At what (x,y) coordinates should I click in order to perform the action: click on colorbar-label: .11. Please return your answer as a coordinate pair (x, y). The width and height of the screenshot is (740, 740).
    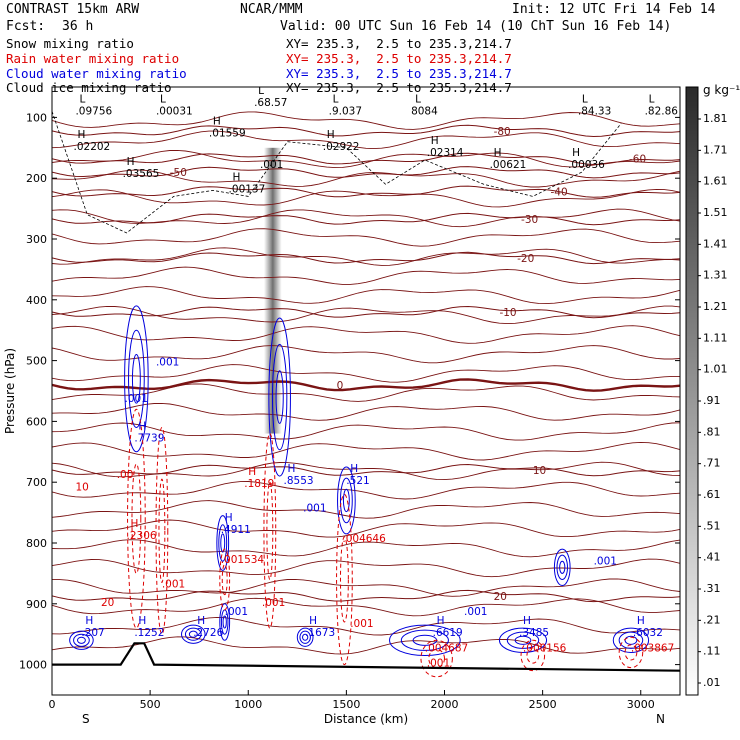
    Looking at the image, I should click on (712, 651).